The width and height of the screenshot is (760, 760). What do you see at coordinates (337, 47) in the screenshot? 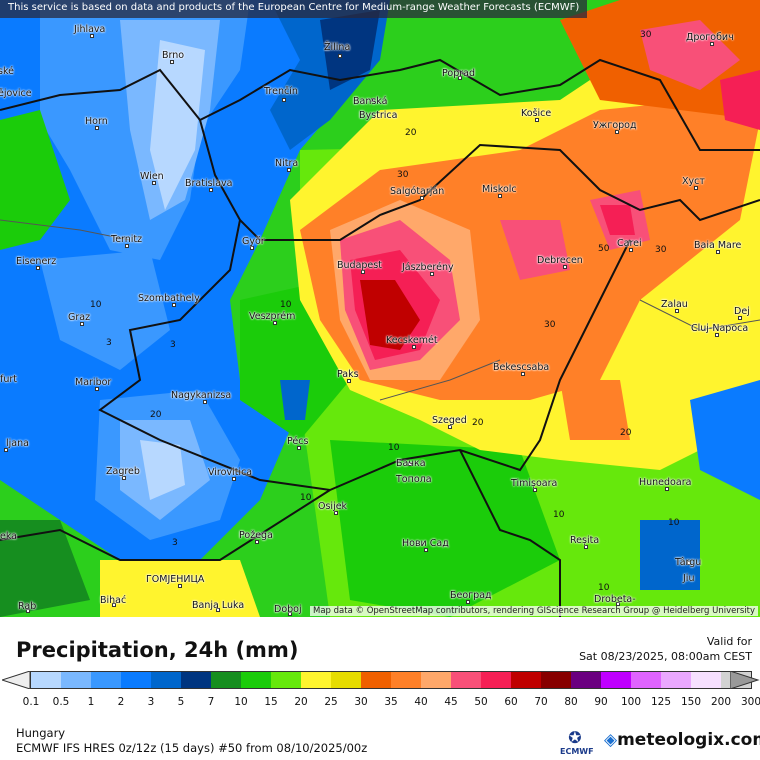
I see `city-label: Žilina` at bounding box center [337, 47].